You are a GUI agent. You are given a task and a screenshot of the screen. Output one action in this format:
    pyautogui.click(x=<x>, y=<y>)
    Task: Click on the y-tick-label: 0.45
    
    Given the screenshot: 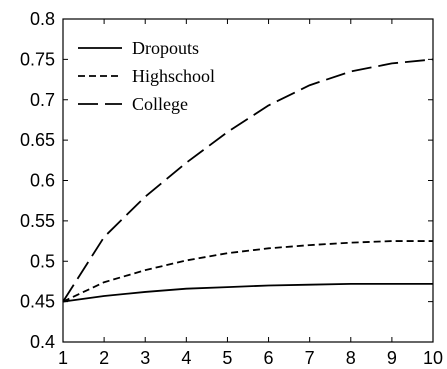 What is the action you would take?
    pyautogui.click(x=37, y=302)
    